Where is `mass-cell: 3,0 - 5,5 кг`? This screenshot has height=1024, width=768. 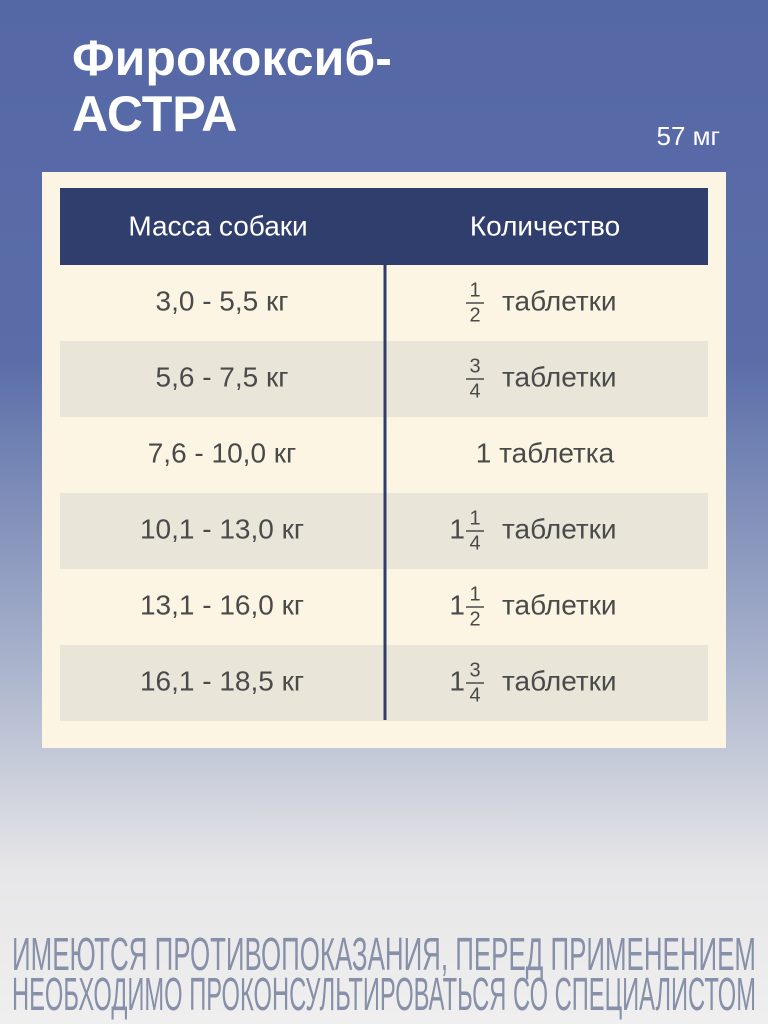
mass-cell: 3,0 - 5,5 кг is located at coordinates (222, 300).